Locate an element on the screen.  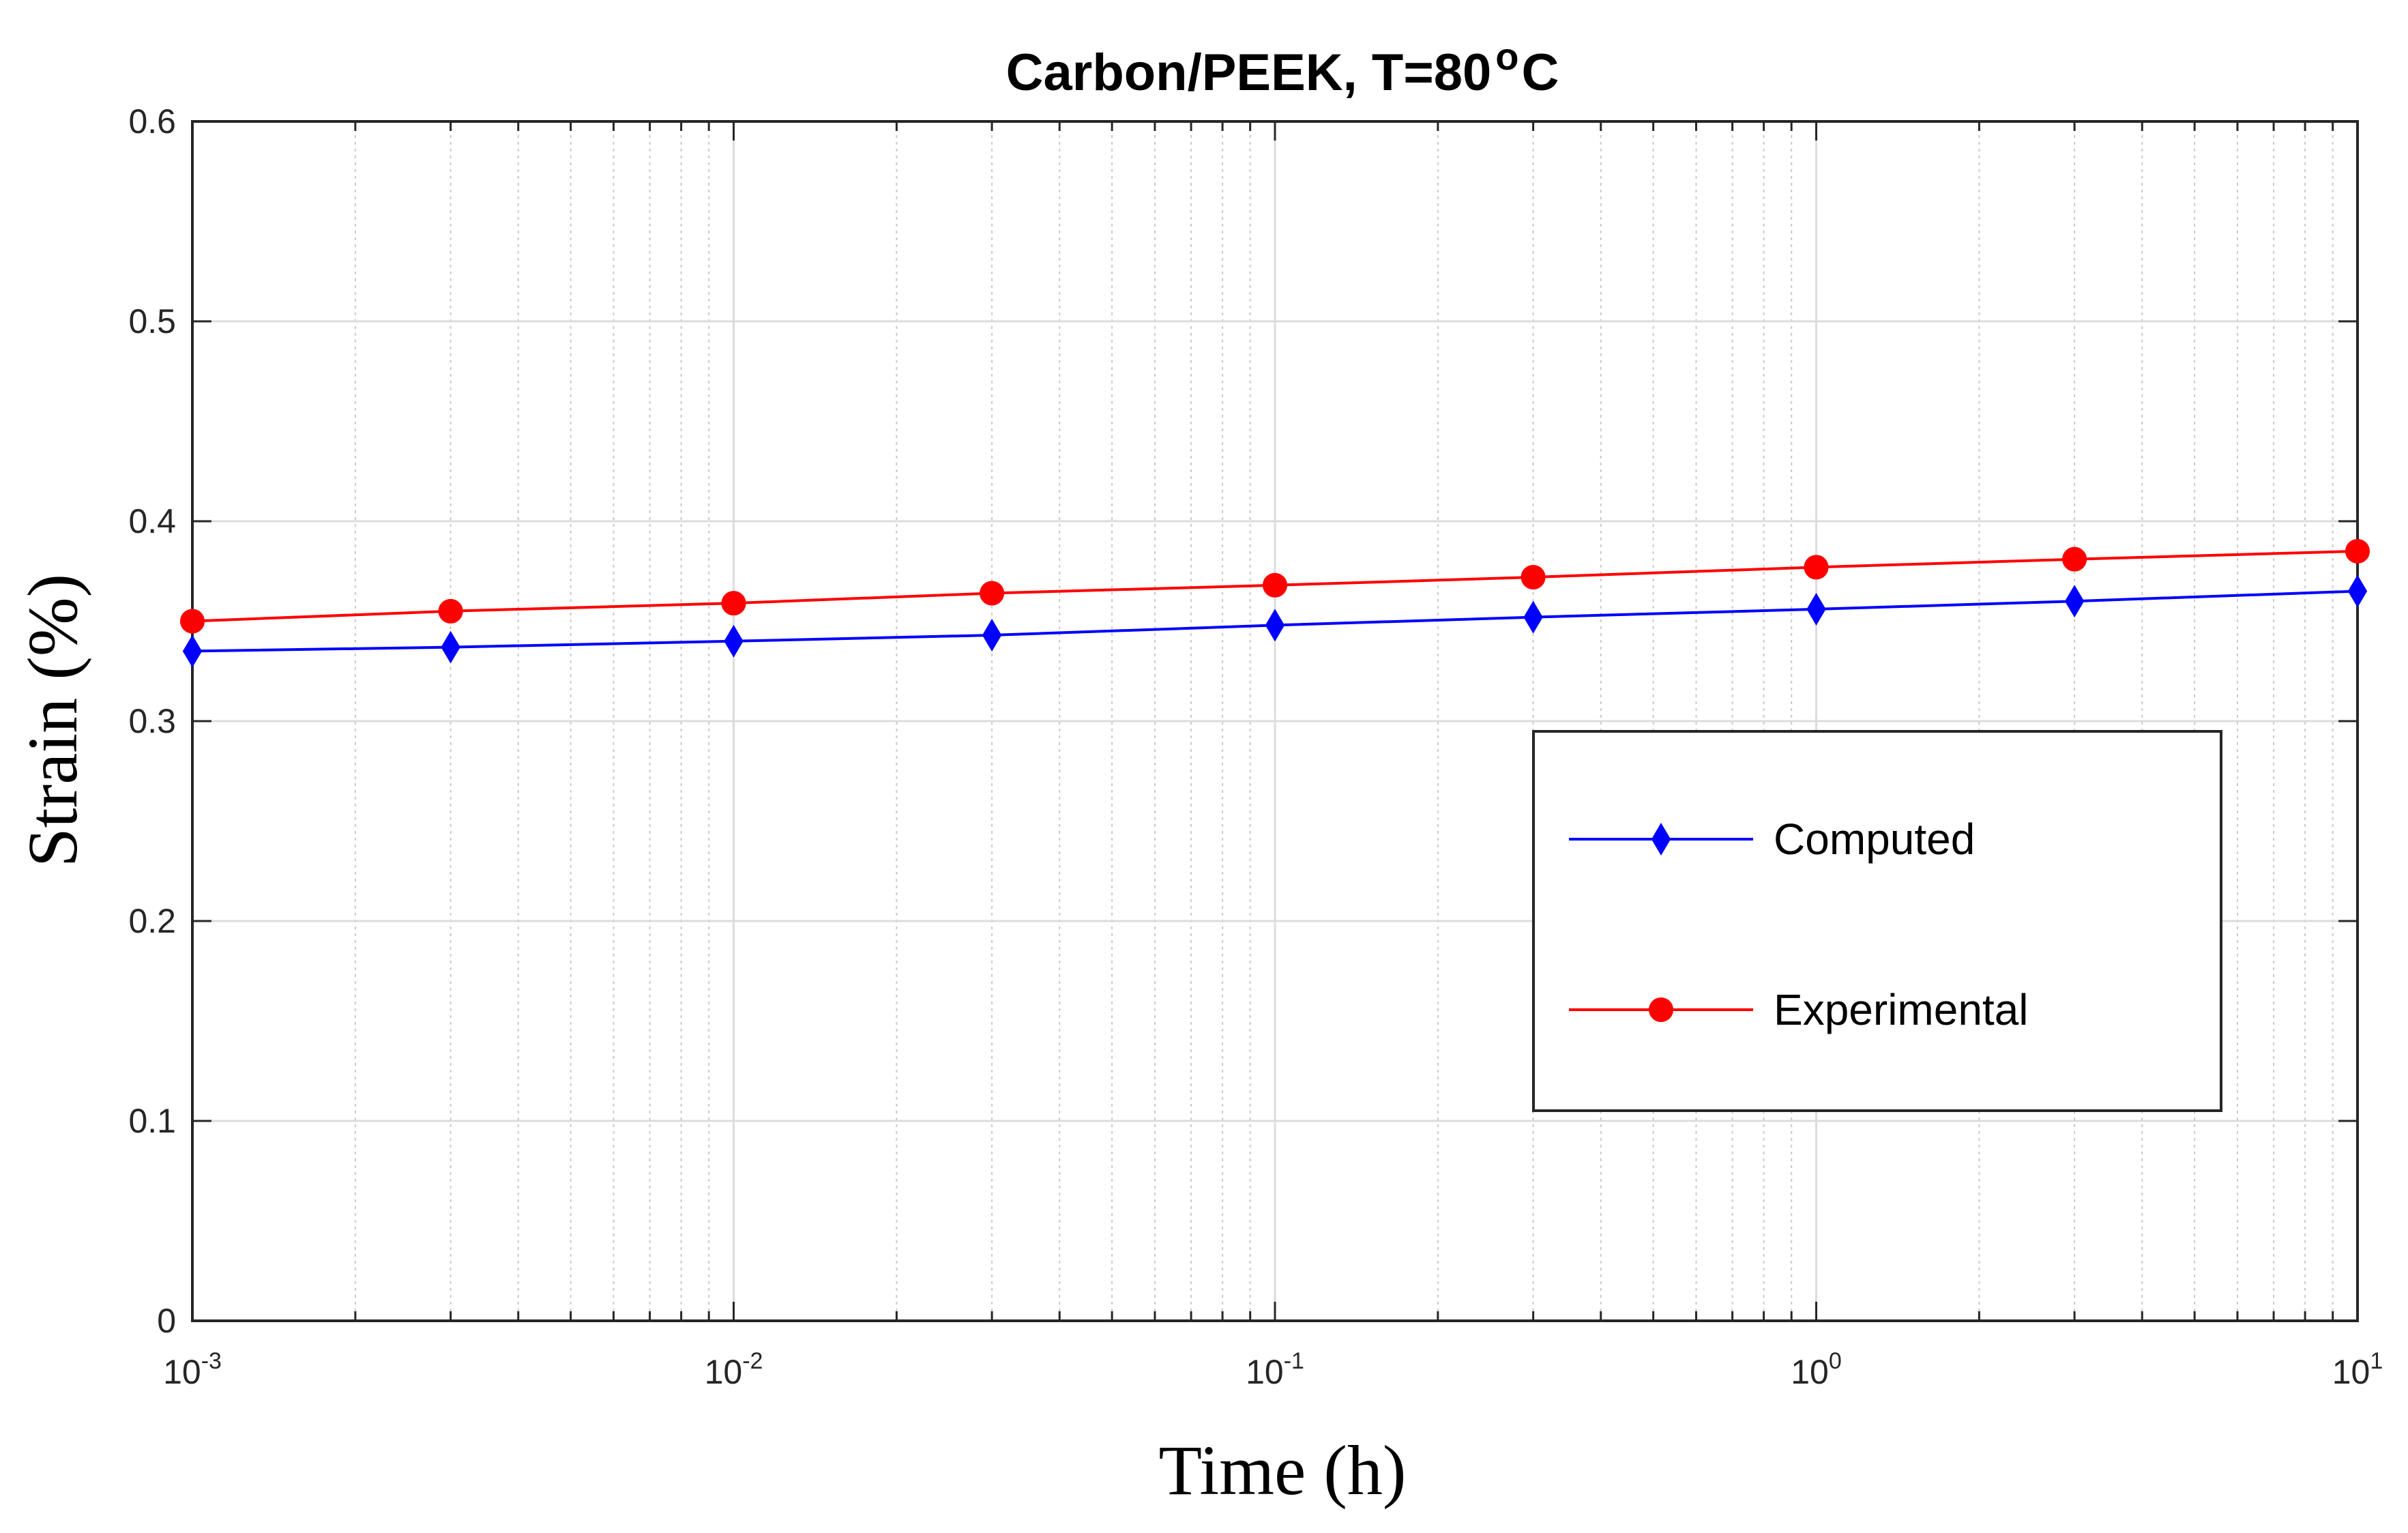
y-tick-label: 0.5 is located at coordinates (152, 321).